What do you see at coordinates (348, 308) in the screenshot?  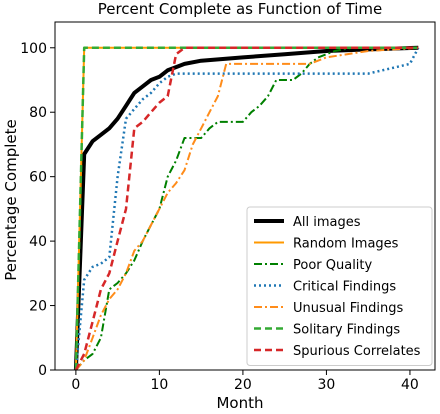 I see `legend-label-4: Unusual Findings` at bounding box center [348, 308].